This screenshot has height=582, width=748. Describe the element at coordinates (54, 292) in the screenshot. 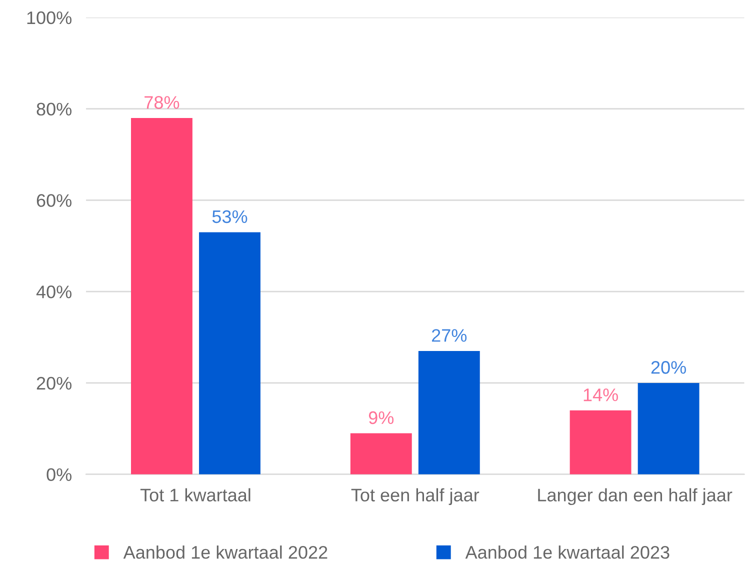

I see `y-tick-label: 40%` at that location.